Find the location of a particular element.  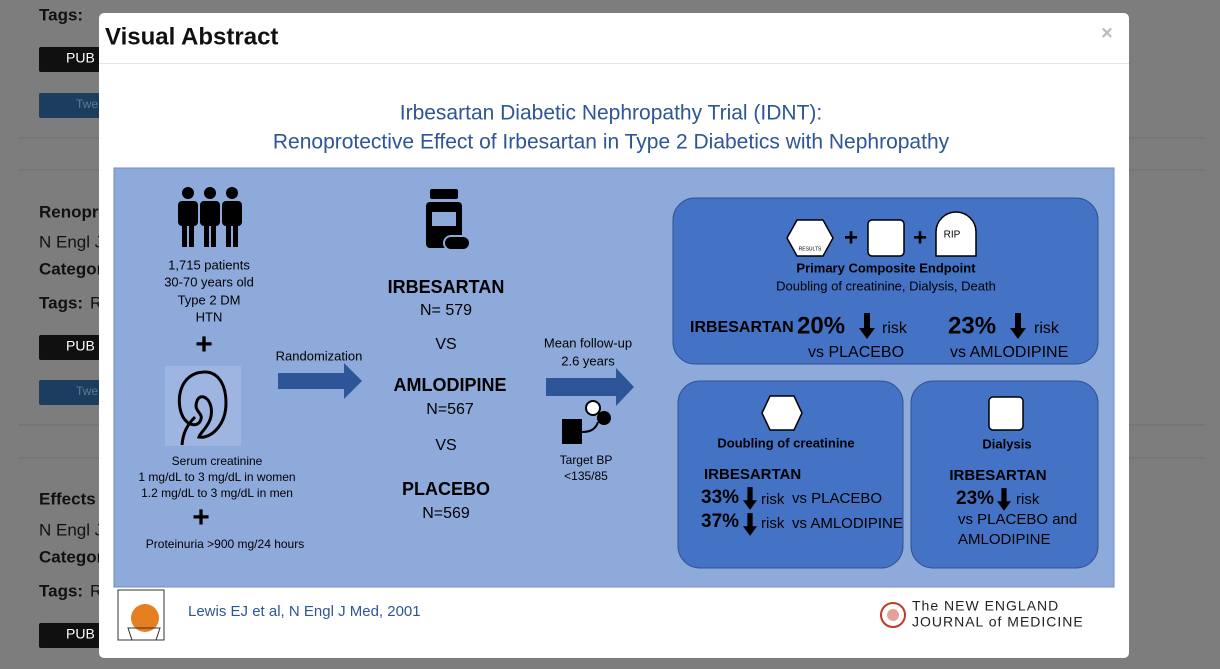

dialysis-box is located at coordinates (1004, 474).